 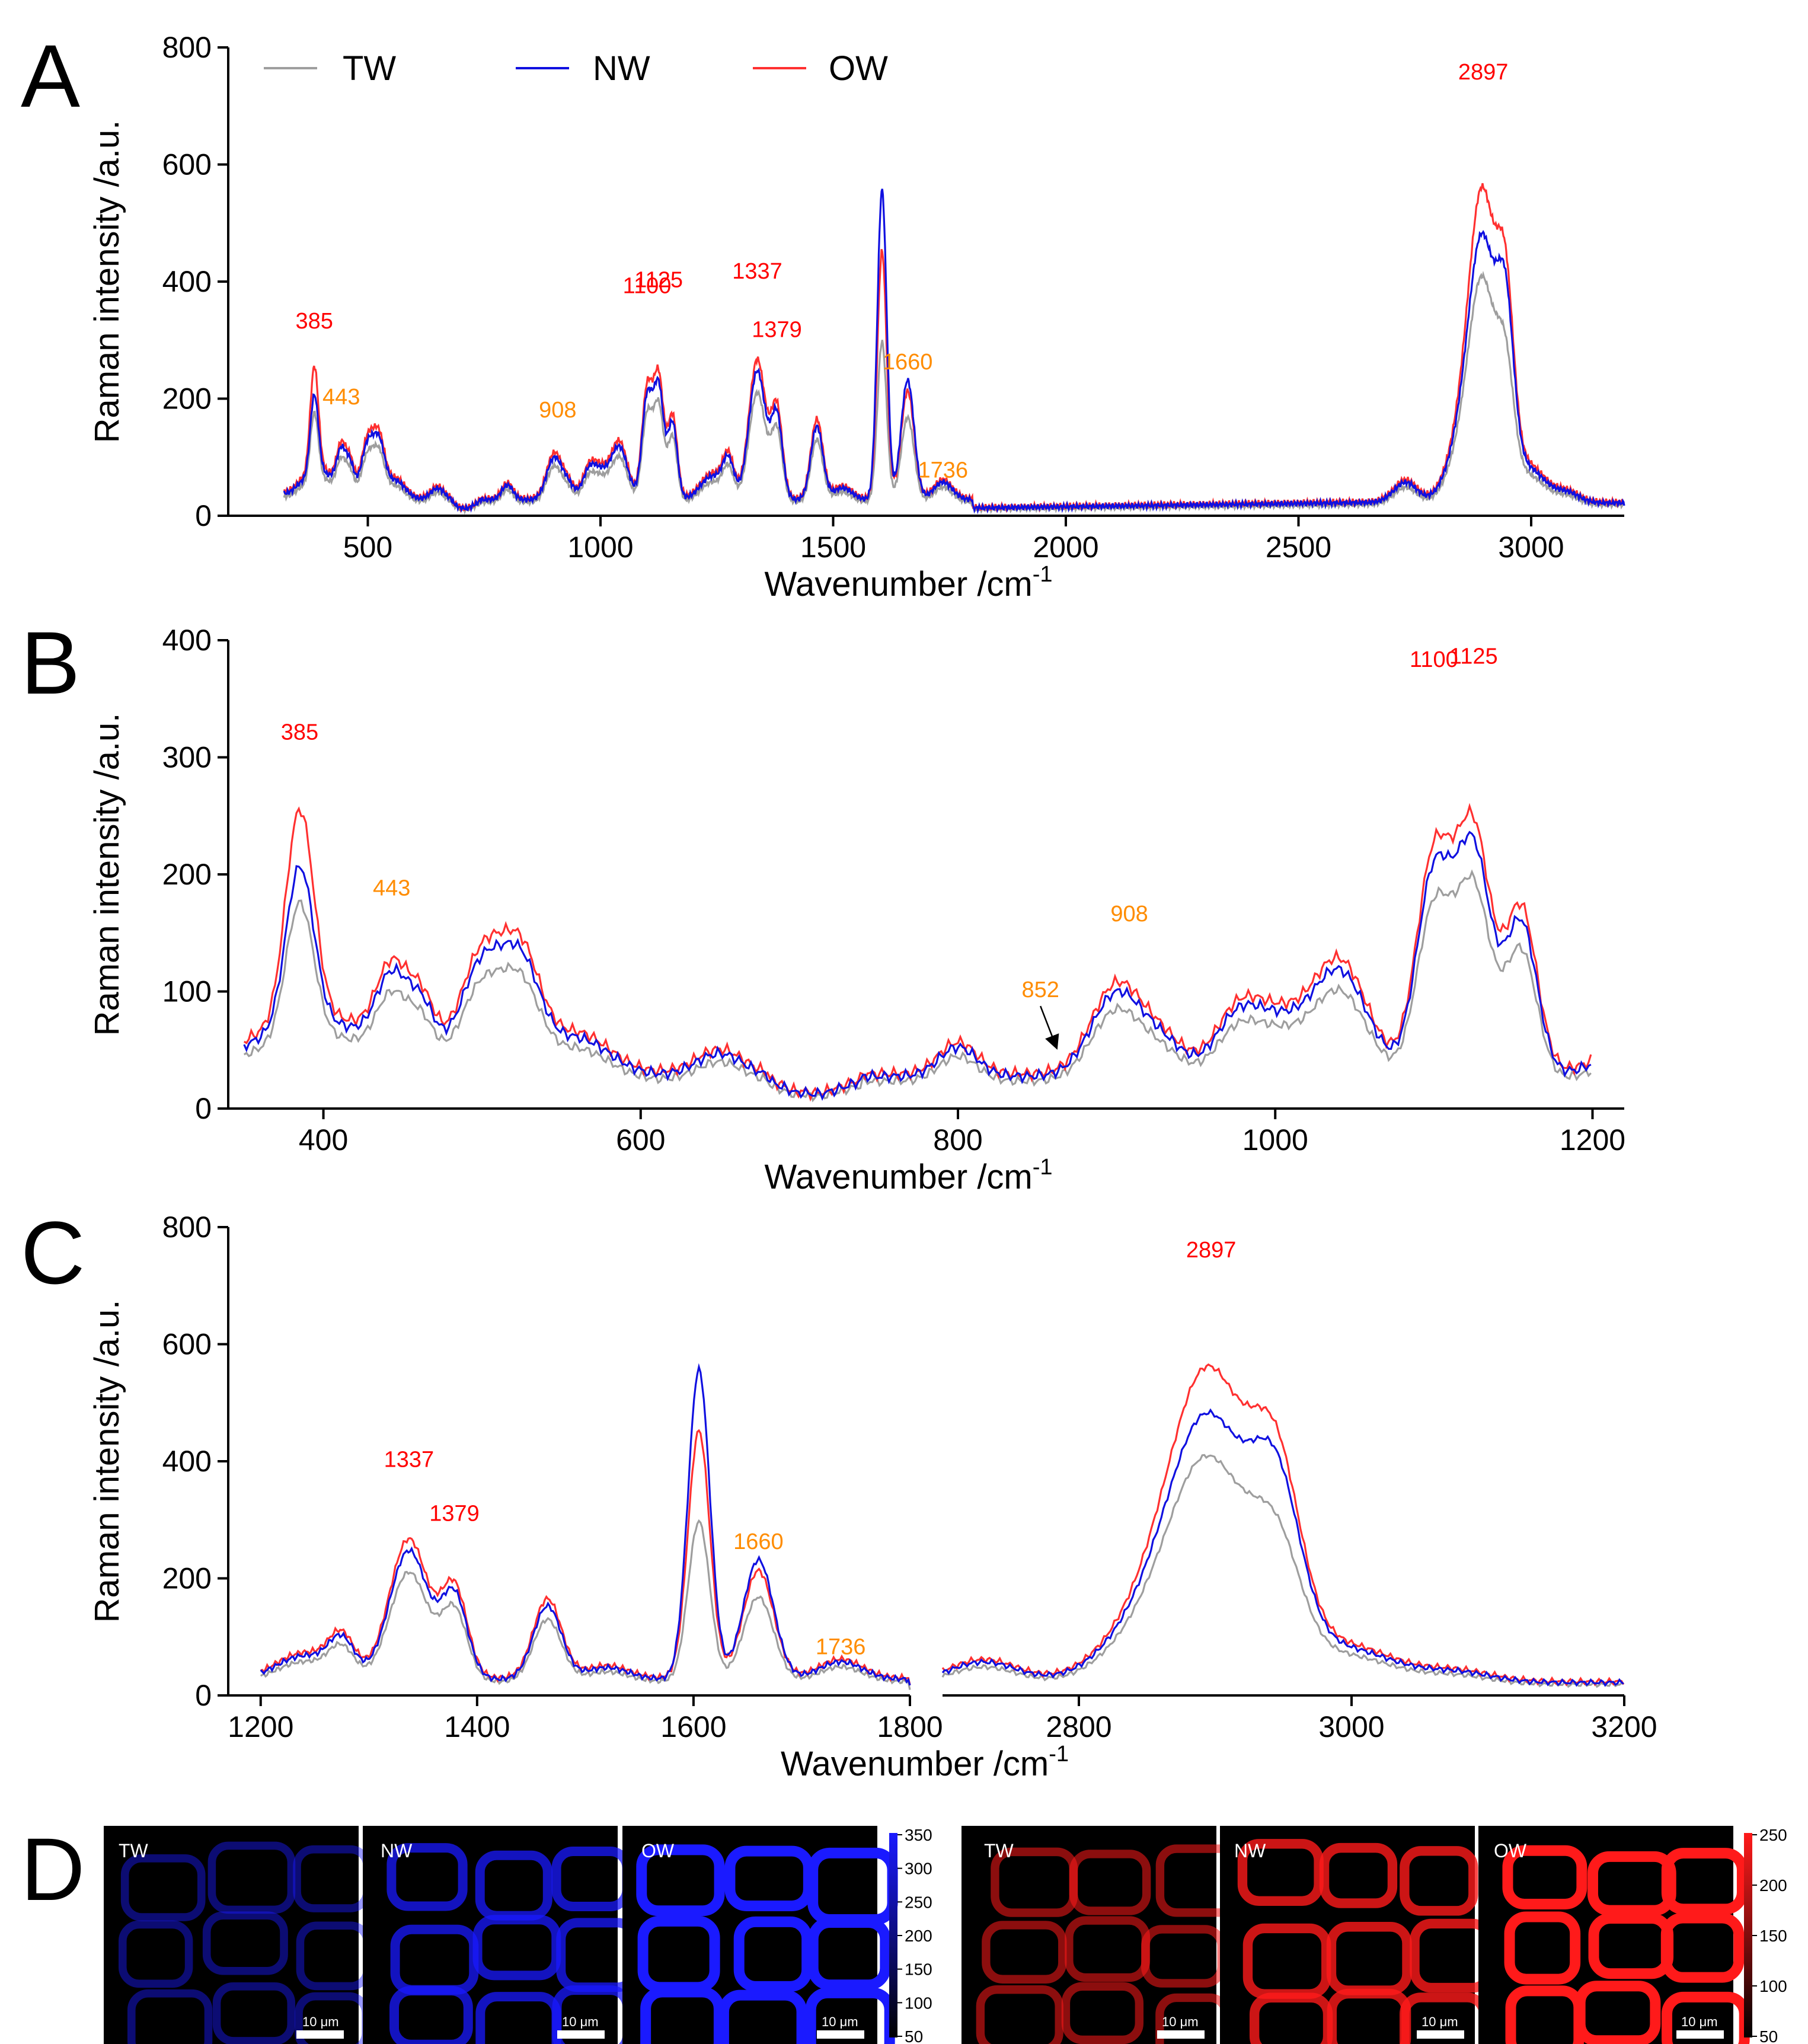 I want to click on colorbar-tick-label: 50, so click(x=1768, y=2035).